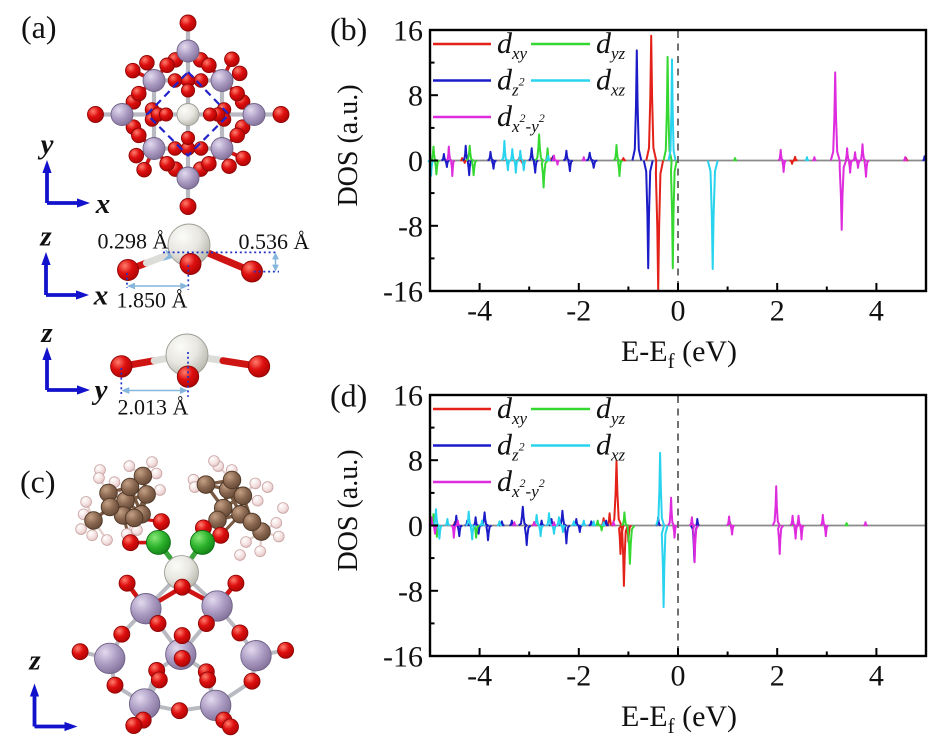 The width and height of the screenshot is (931, 746). I want to click on svg-text: 0.298 Å, so click(133, 241).